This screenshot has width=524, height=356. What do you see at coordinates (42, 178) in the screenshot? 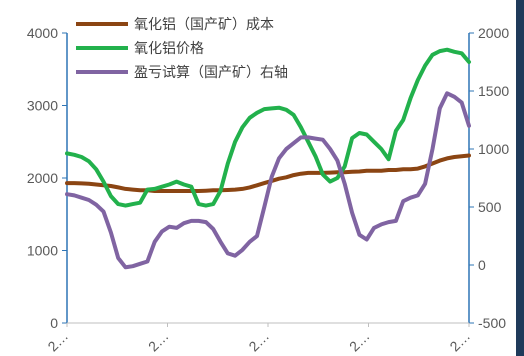
I see `left-tick-label: 2000` at bounding box center [42, 178].